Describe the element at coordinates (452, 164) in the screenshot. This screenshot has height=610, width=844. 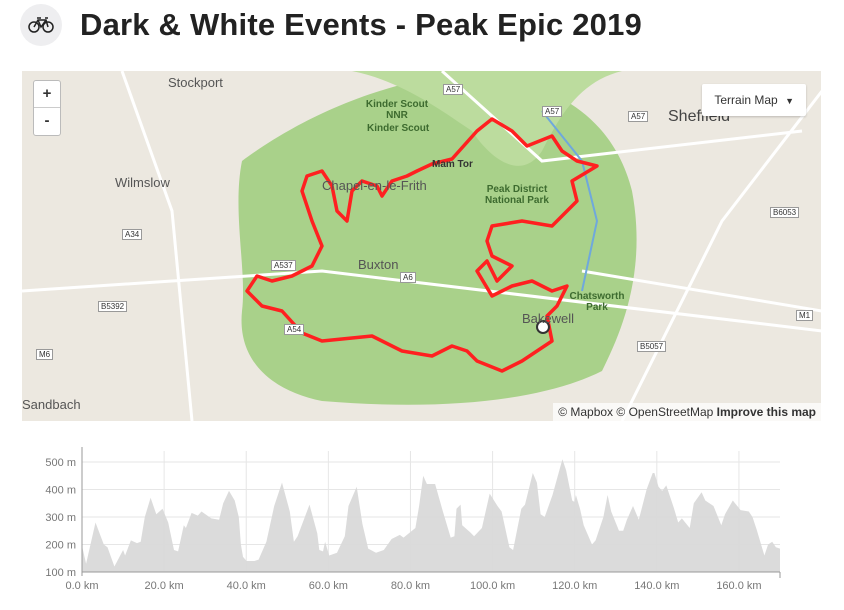
I see `park-label: Mam Tor` at that location.